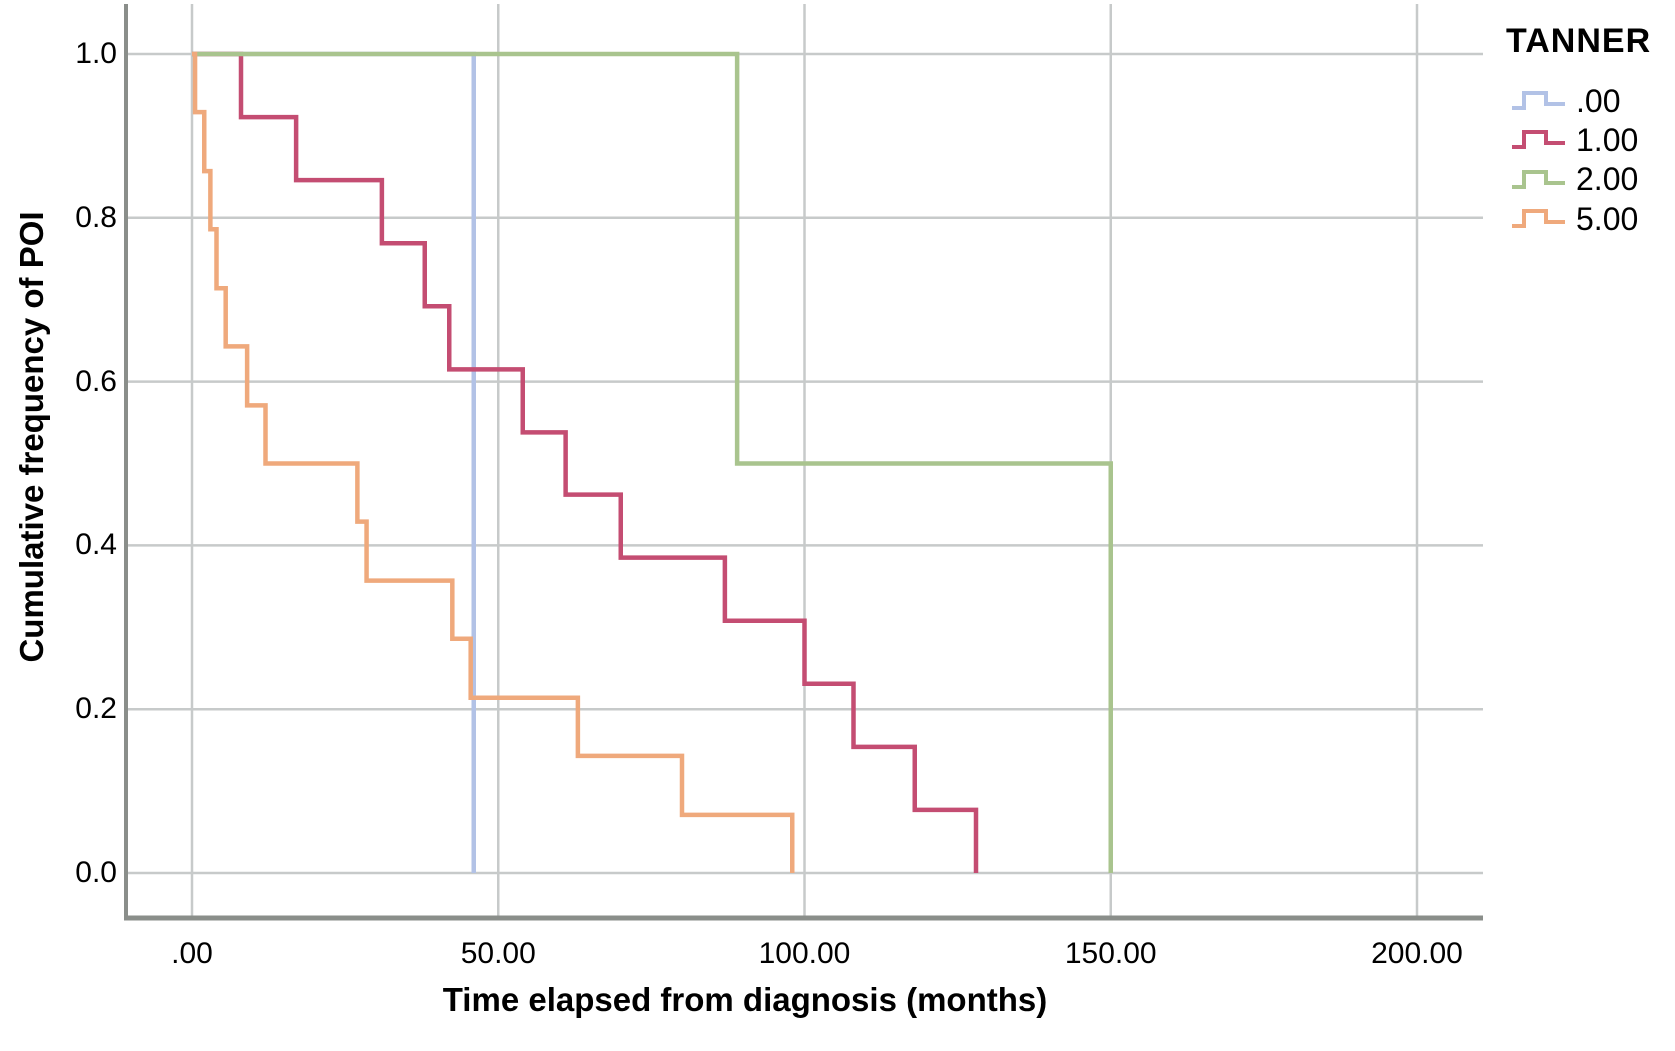 The height and width of the screenshot is (1051, 1675). What do you see at coordinates (31, 437) in the screenshot?
I see `y-axis-title: Cumulative frequency of POI` at bounding box center [31, 437].